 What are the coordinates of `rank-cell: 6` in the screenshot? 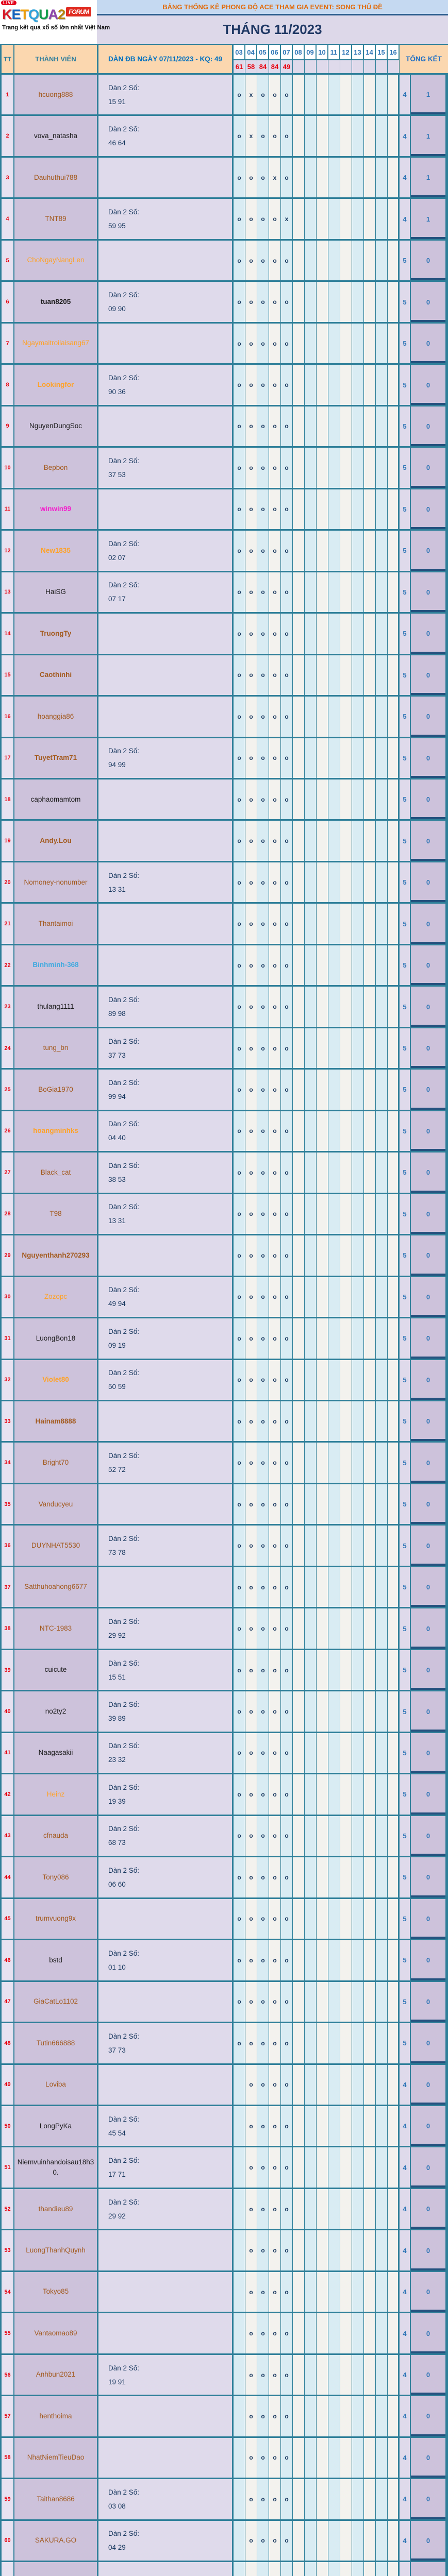 It's located at (8, 302).